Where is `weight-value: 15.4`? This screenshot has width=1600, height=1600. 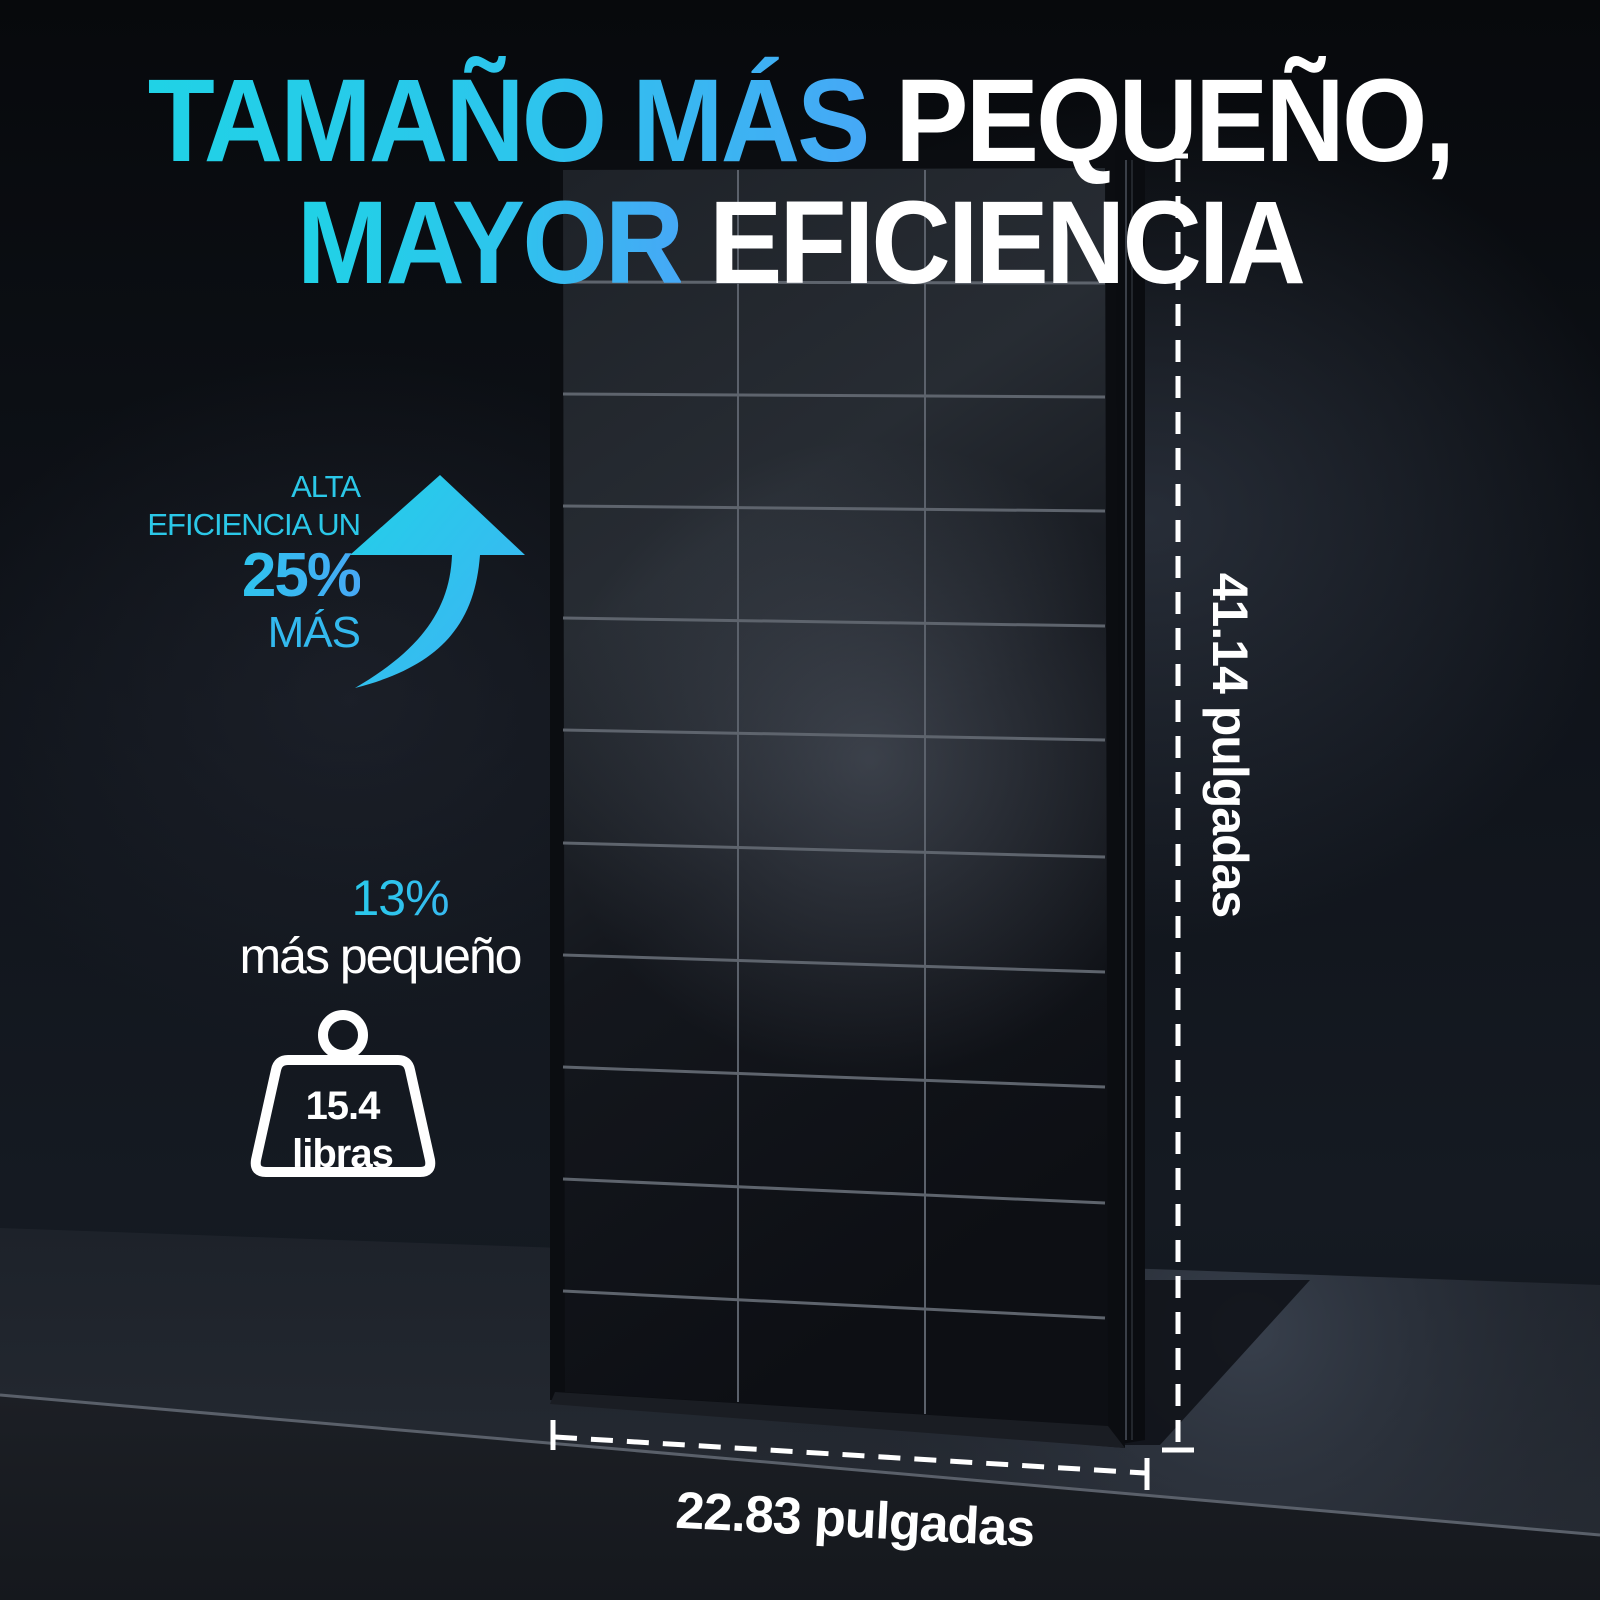
weight-value: 15.4 is located at coordinates (343, 1106).